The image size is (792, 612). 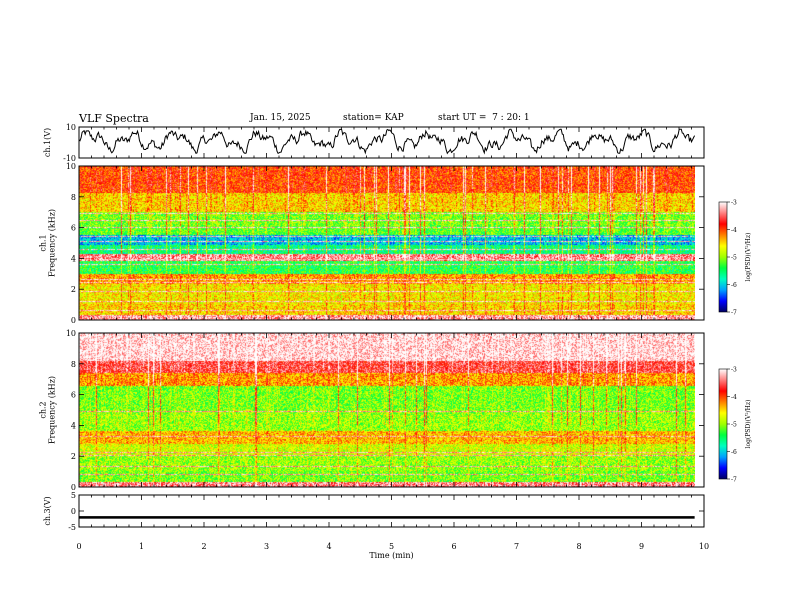 I want to click on x-tick-label: 1, so click(x=141, y=546).